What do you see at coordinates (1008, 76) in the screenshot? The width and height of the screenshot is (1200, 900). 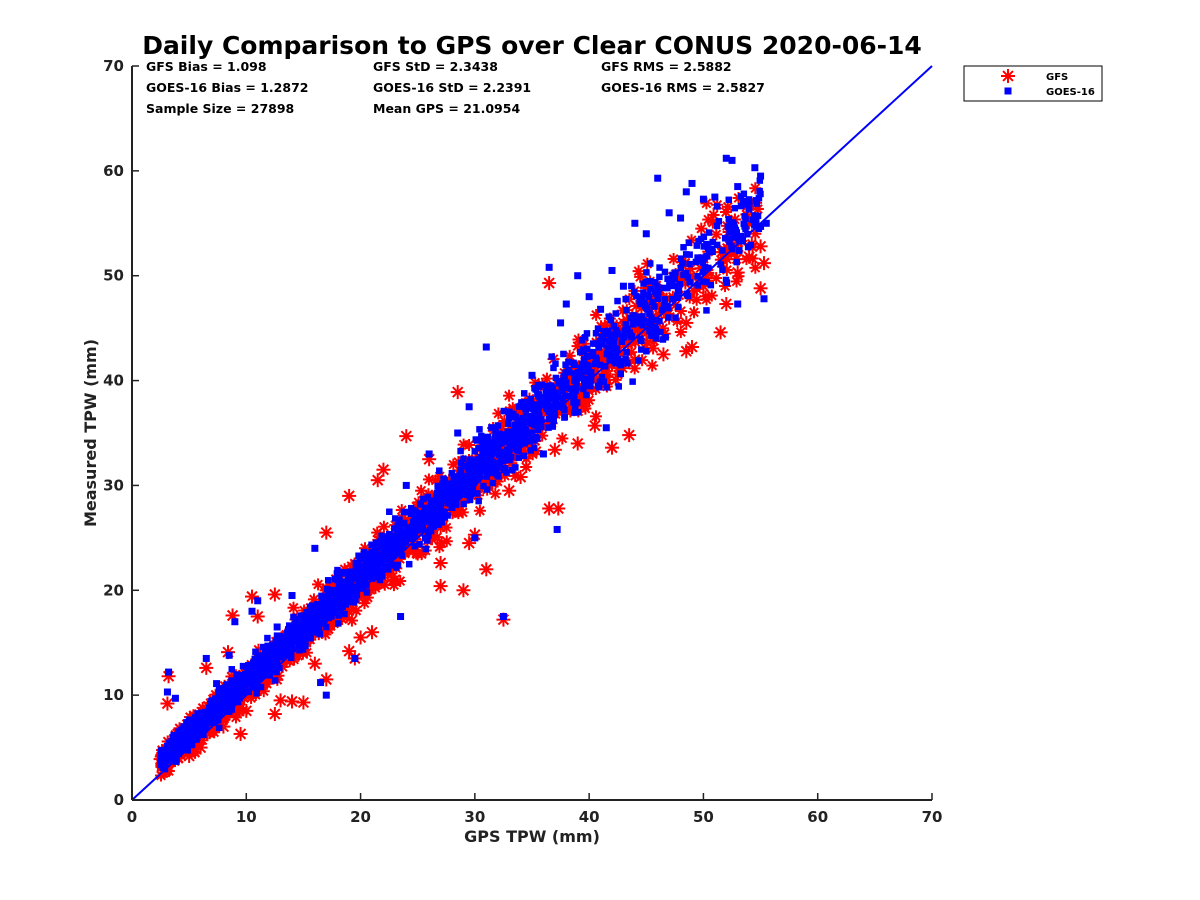 I see `legend-gfs-asterisk` at bounding box center [1008, 76].